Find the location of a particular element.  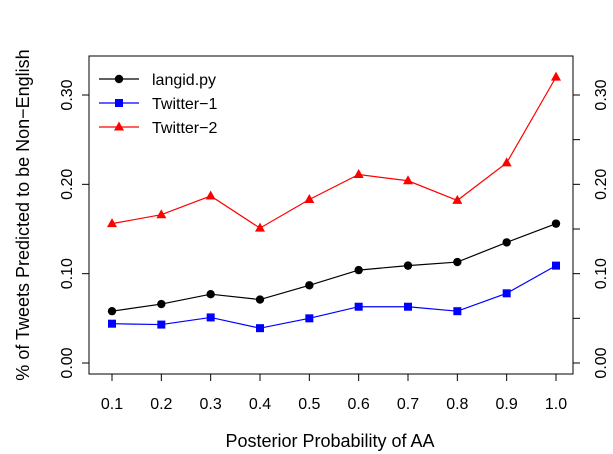

x-axis: 0.1 0.2 0.3 0.4 0.5 0.6 0.7 0.8 0.9 1.0 is located at coordinates (334, 393).